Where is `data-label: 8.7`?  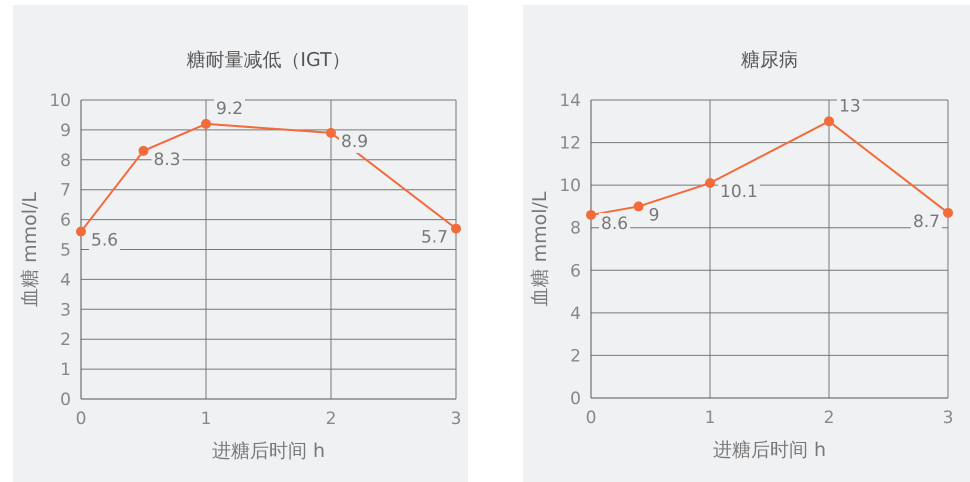 data-label: 8.7 is located at coordinates (926, 222).